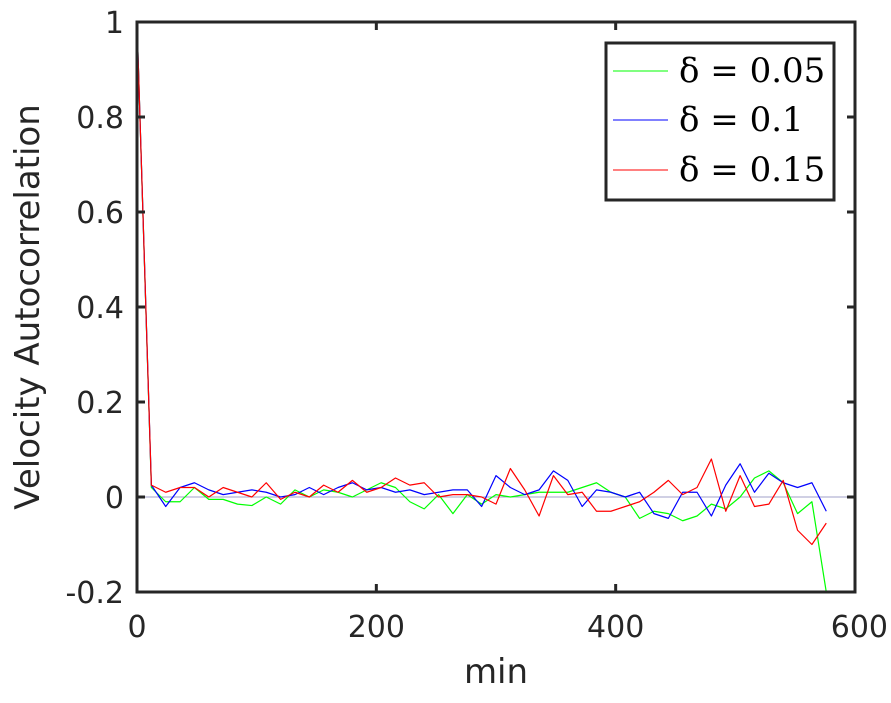 The height and width of the screenshot is (703, 891). Describe the element at coordinates (615, 627) in the screenshot. I see `x-tick-label: 400` at that location.